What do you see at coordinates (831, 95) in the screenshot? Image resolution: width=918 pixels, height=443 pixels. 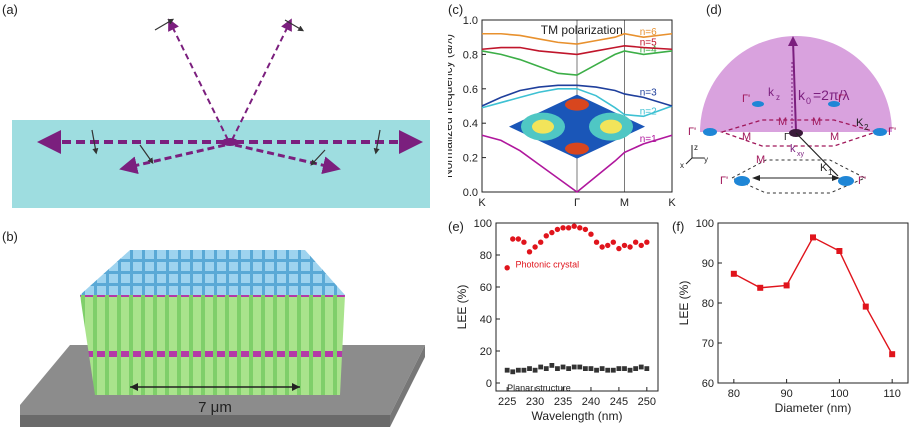 I see `svg-text: =2π/λ` at bounding box center [831, 95].